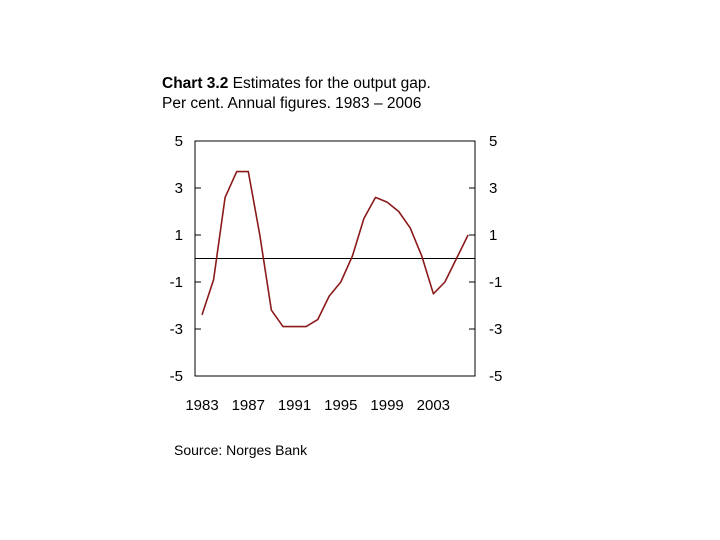 Image resolution: width=720 pixels, height=540 pixels. What do you see at coordinates (292, 103) in the screenshot?
I see `chart-title-line2: Per cent. Annual figures. 1983 – 2006` at bounding box center [292, 103].